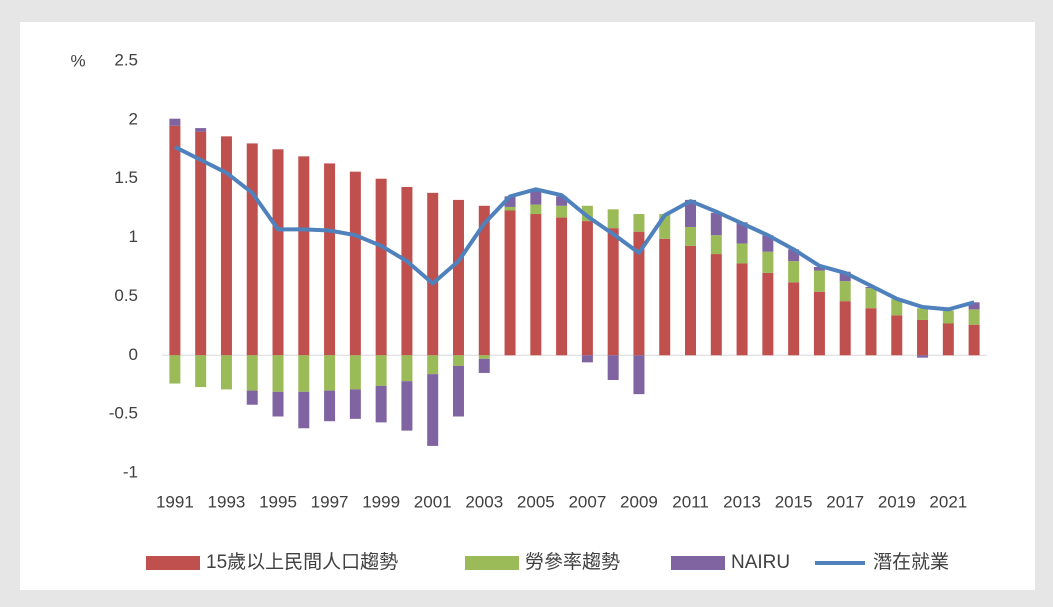 The height and width of the screenshot is (607, 1053). Describe the element at coordinates (897, 501) in the screenshot. I see `x-tick-label: 2019` at that location.